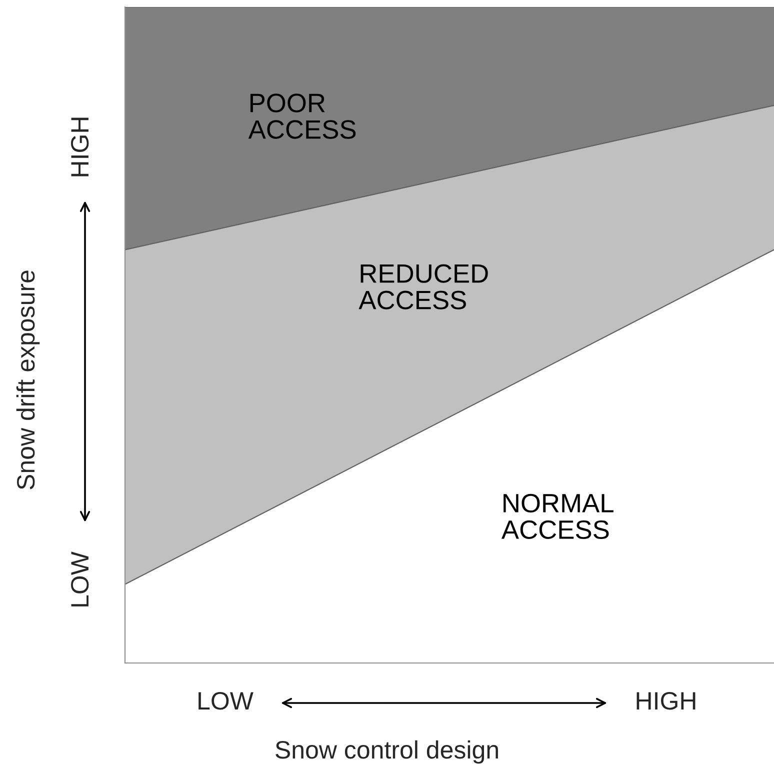 The width and height of the screenshot is (774, 774). What do you see at coordinates (387, 752) in the screenshot?
I see `x-axis-title: Snow control design` at bounding box center [387, 752].